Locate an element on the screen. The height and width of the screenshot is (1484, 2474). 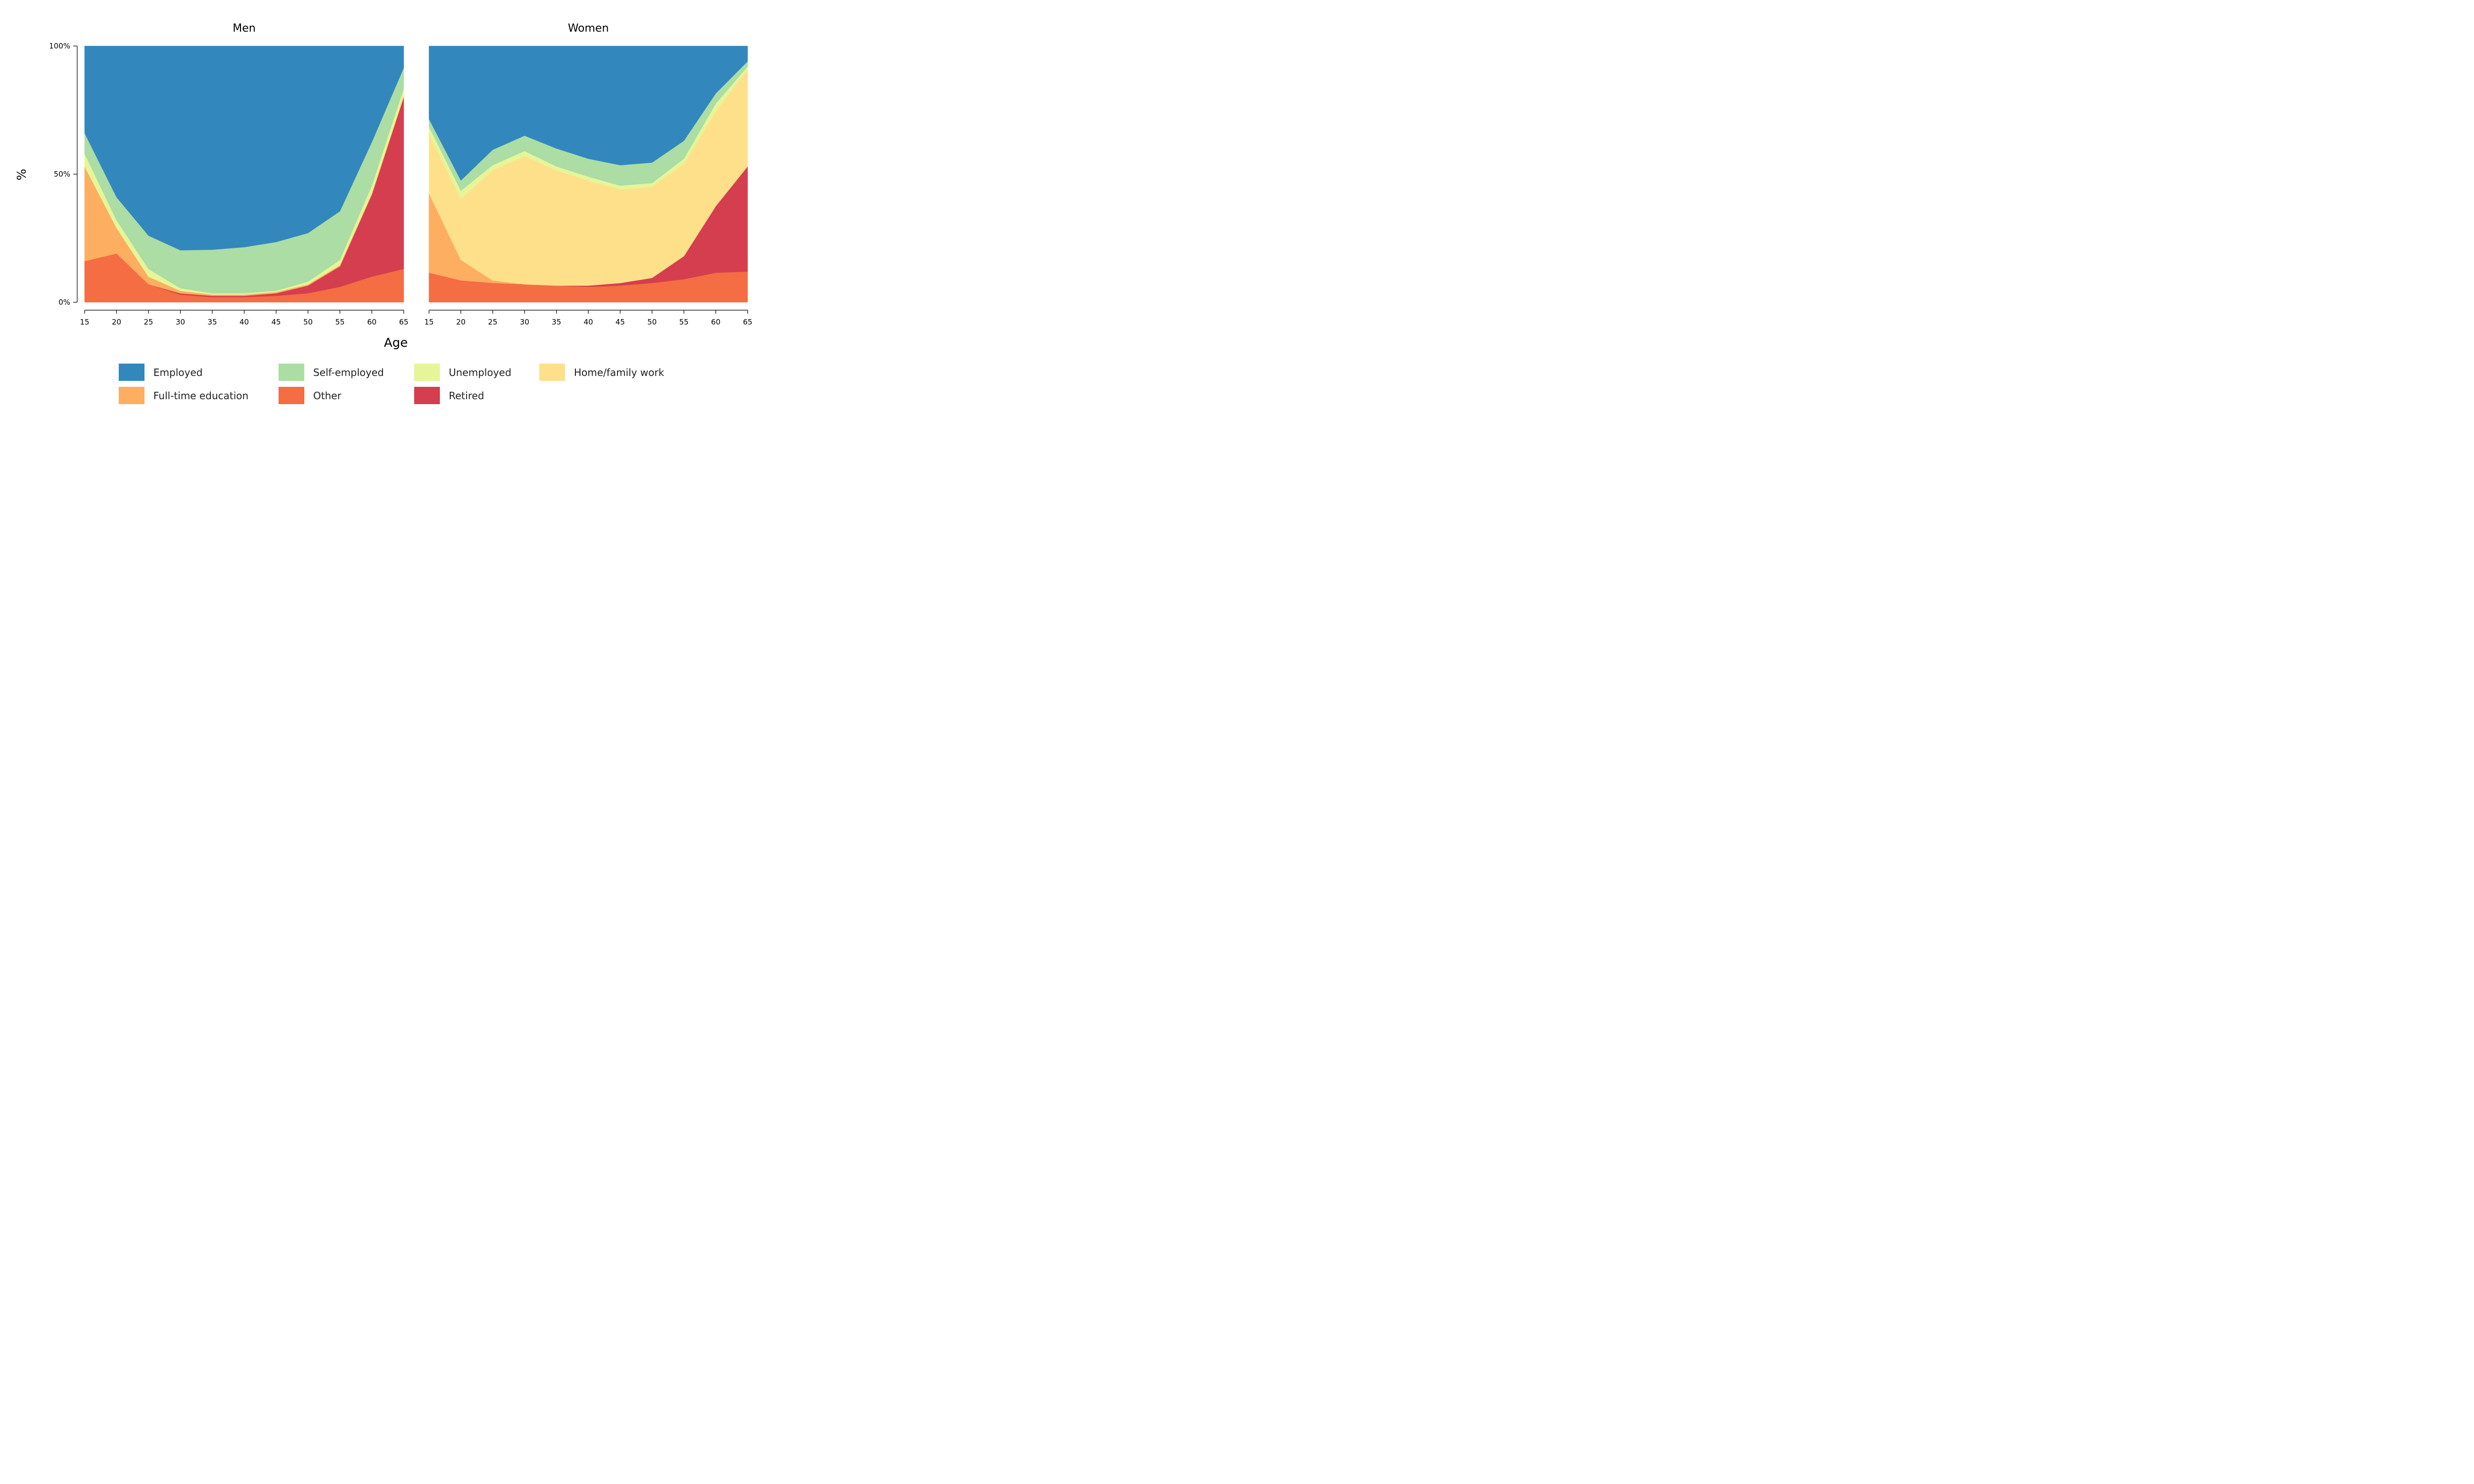
y-axis: 0% 50% 100% is located at coordinates (63, 174).